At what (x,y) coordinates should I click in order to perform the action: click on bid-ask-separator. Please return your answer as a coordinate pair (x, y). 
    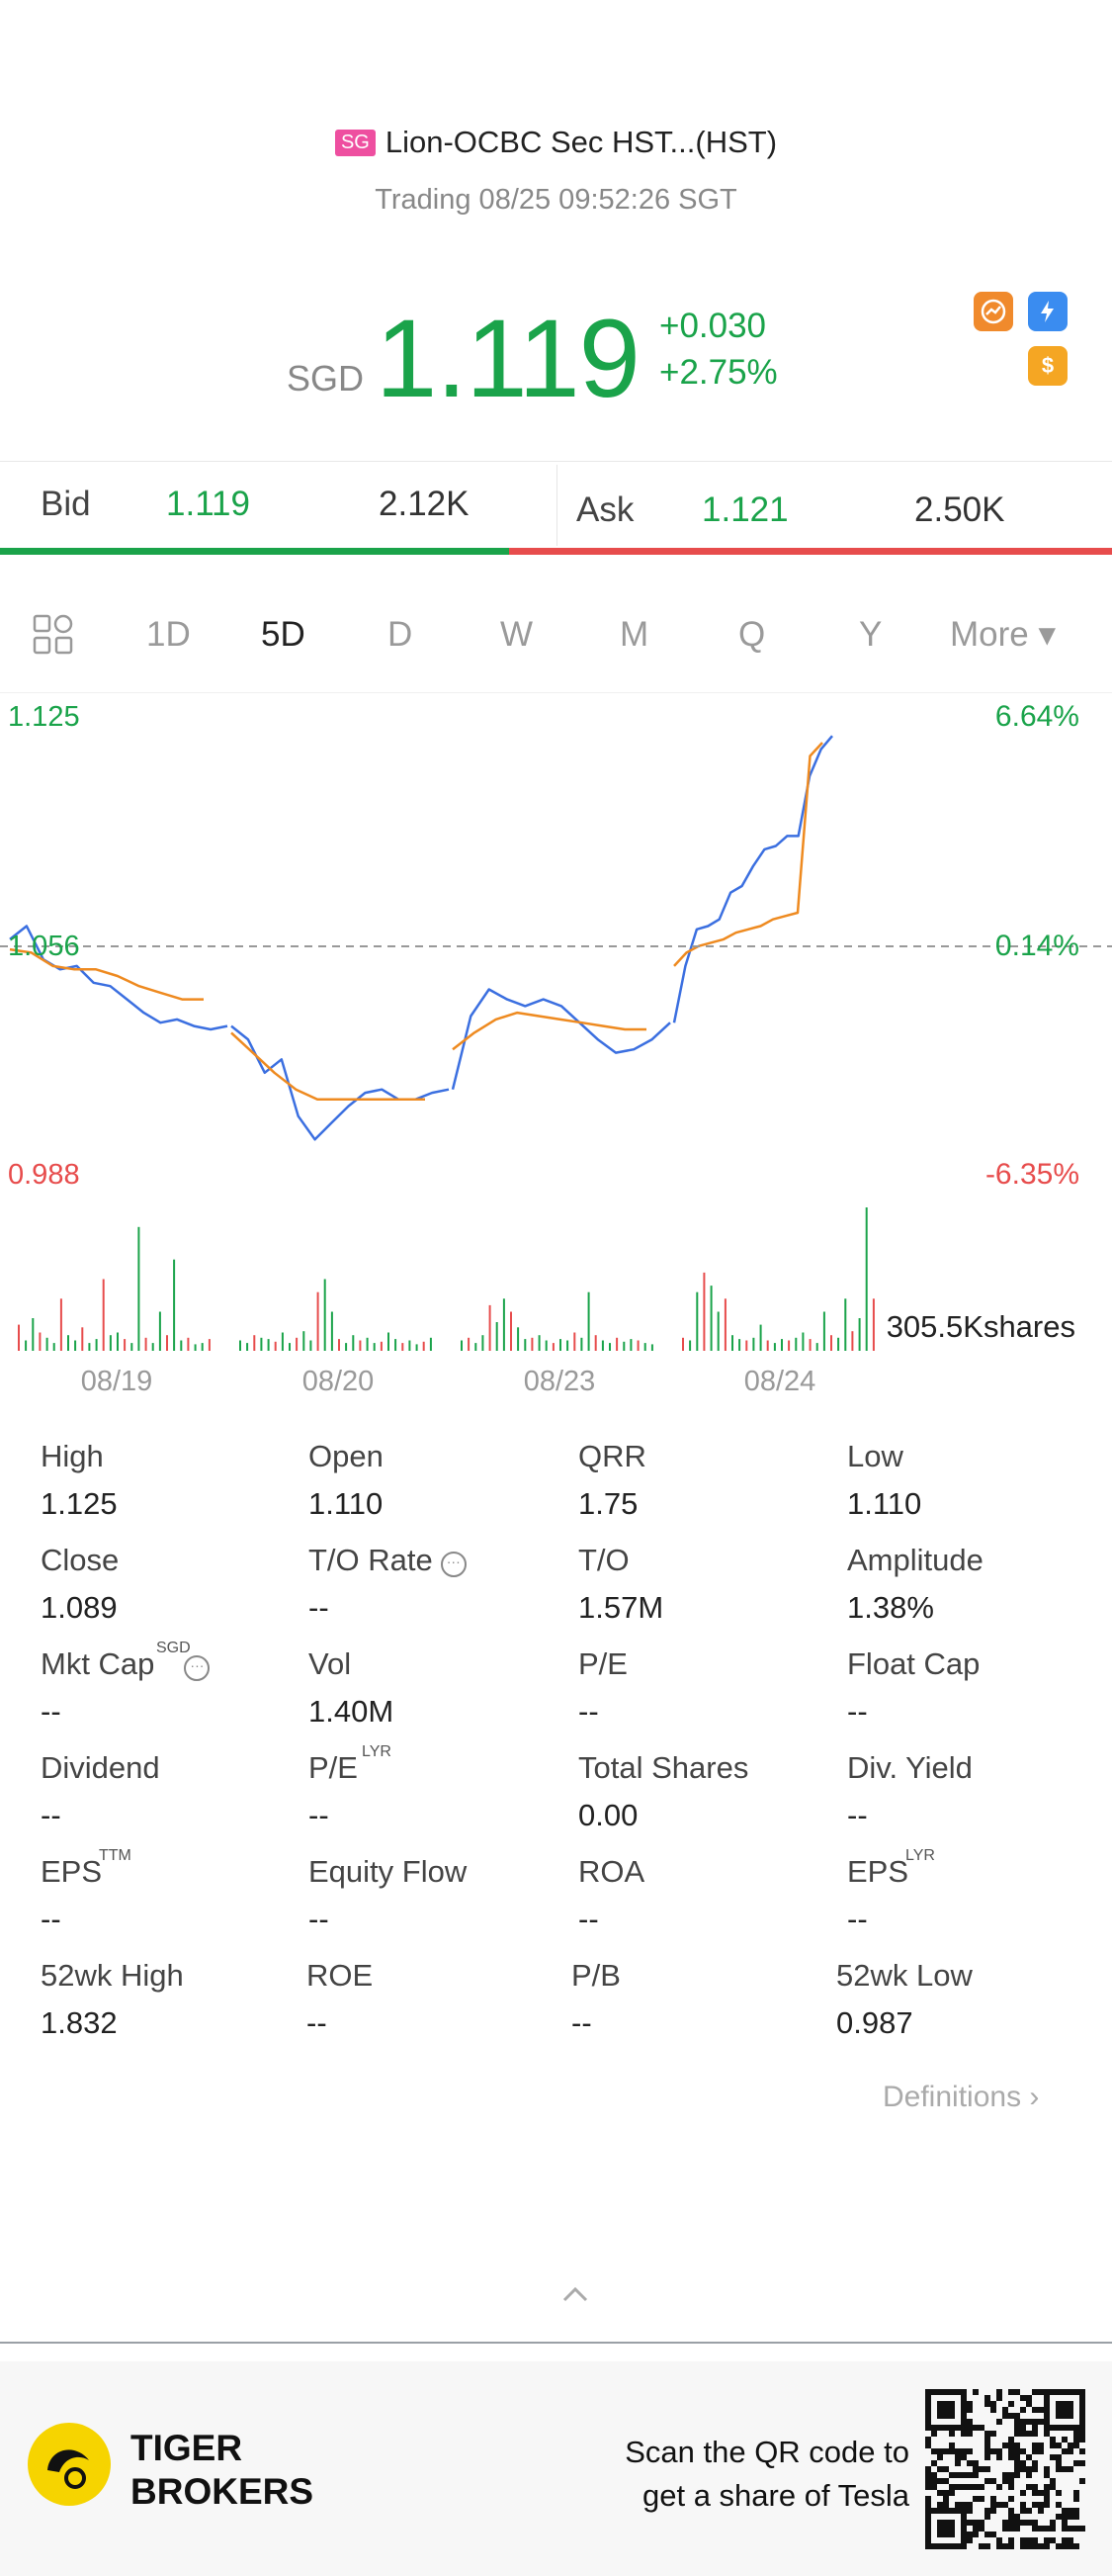
    Looking at the image, I should click on (556, 505).